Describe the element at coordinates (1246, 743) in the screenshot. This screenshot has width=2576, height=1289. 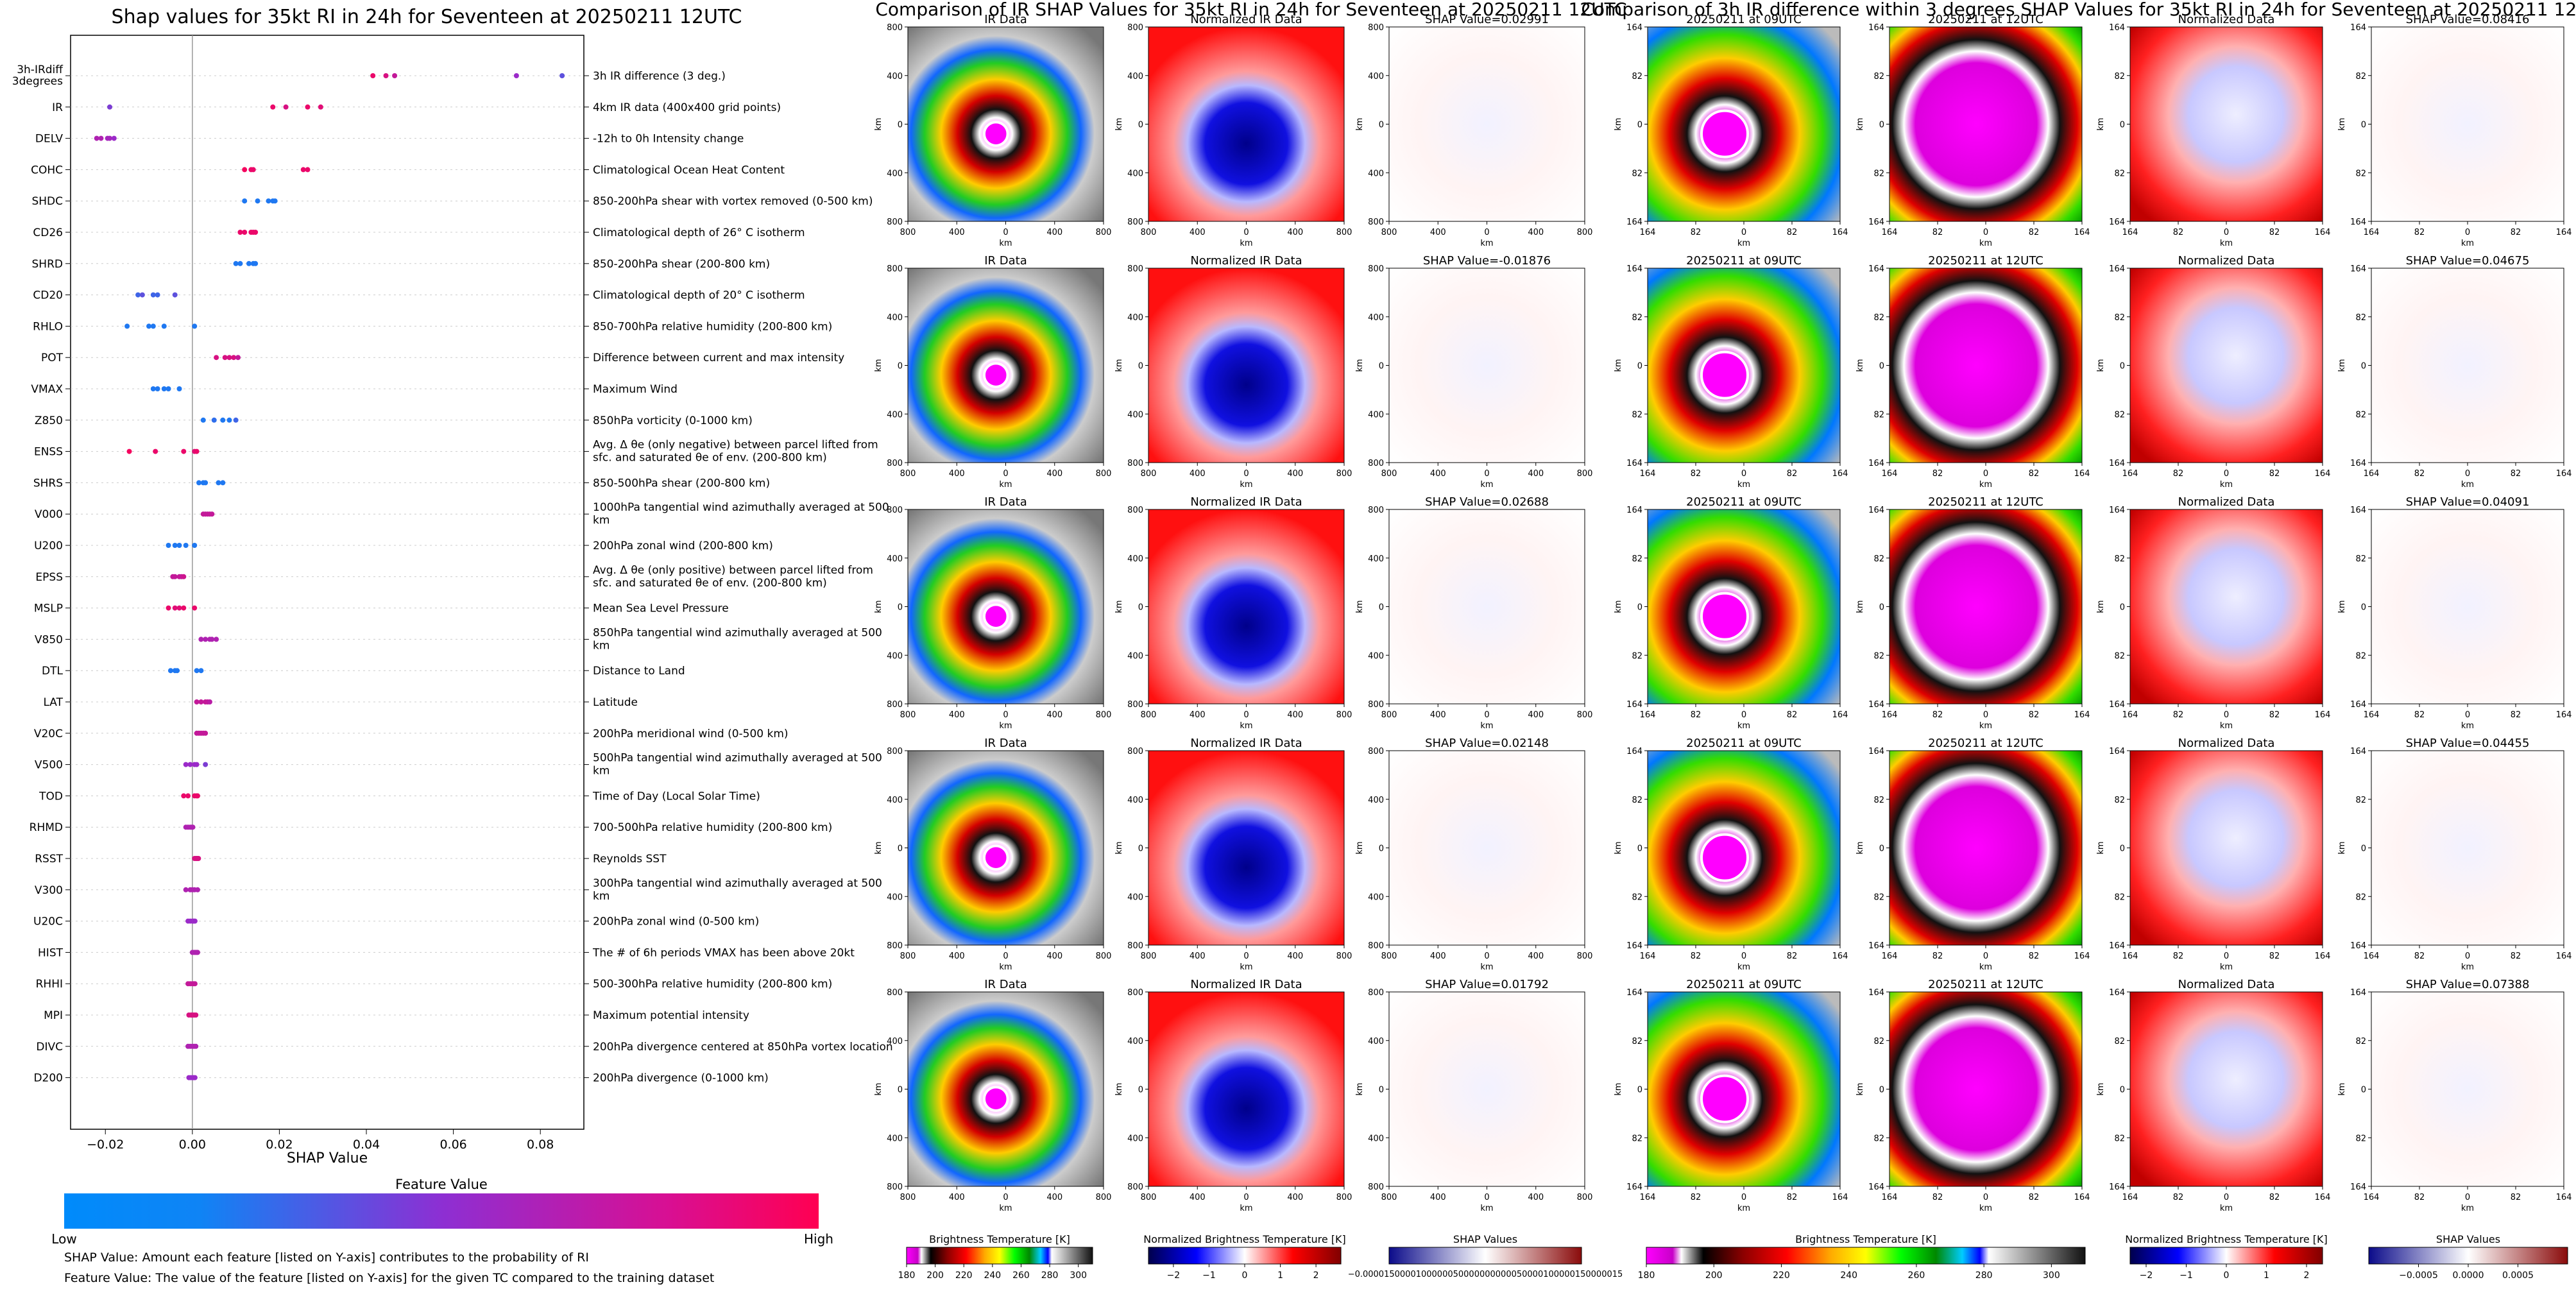
I see `panel-title: Normalized IR Data` at that location.